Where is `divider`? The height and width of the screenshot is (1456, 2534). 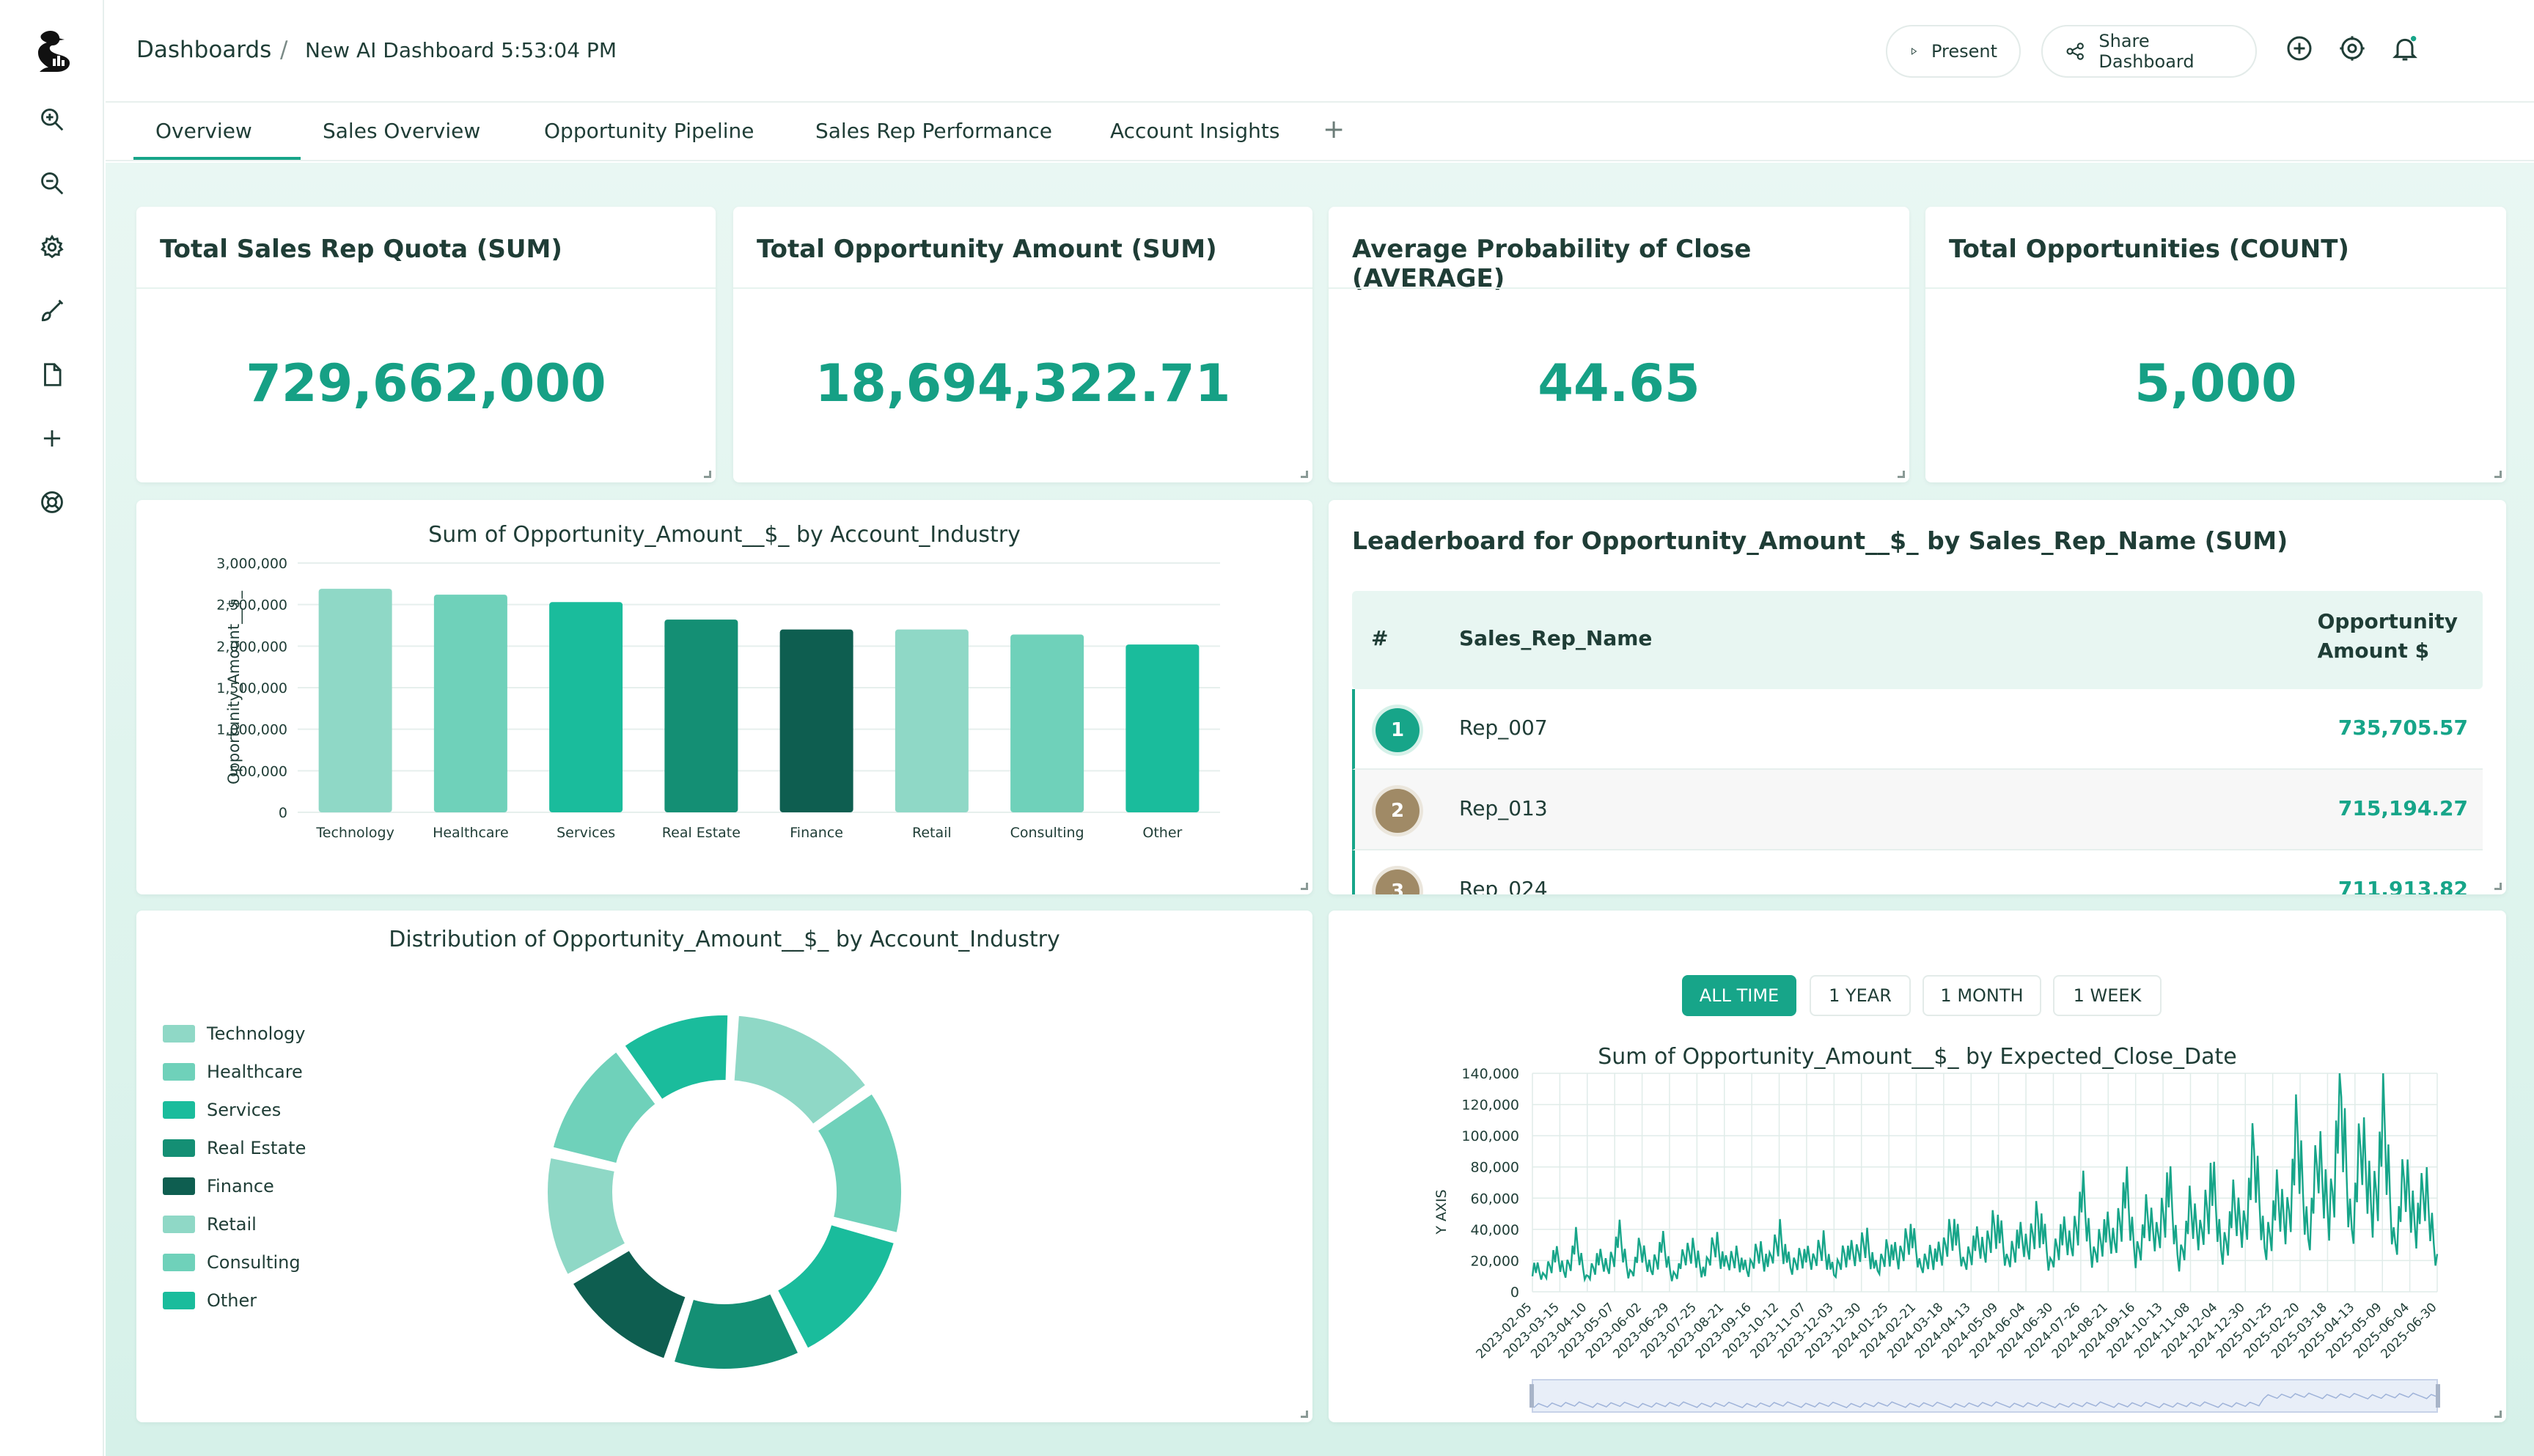
divider is located at coordinates (1022, 288).